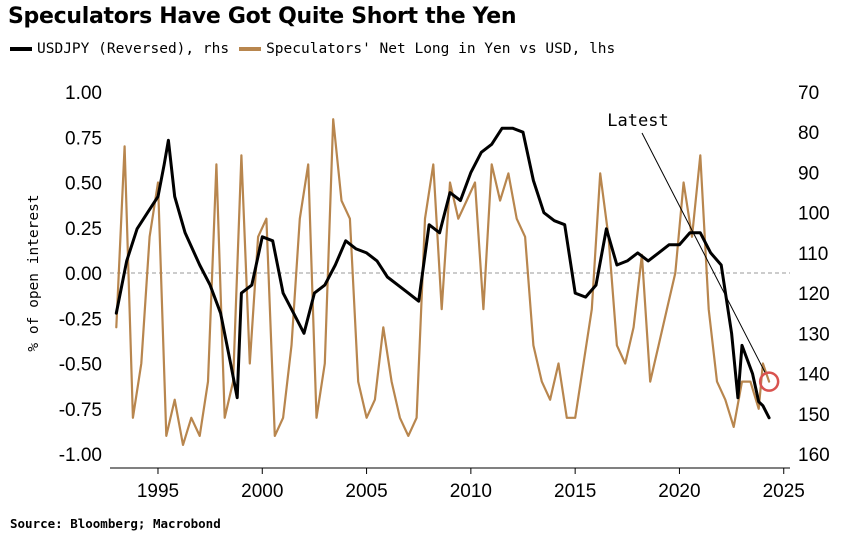 Image resolution: width=848 pixels, height=542 pixels. What do you see at coordinates (262, 16) in the screenshot?
I see `chart-title: Speculators Have Got Quite Short the Yen` at bounding box center [262, 16].